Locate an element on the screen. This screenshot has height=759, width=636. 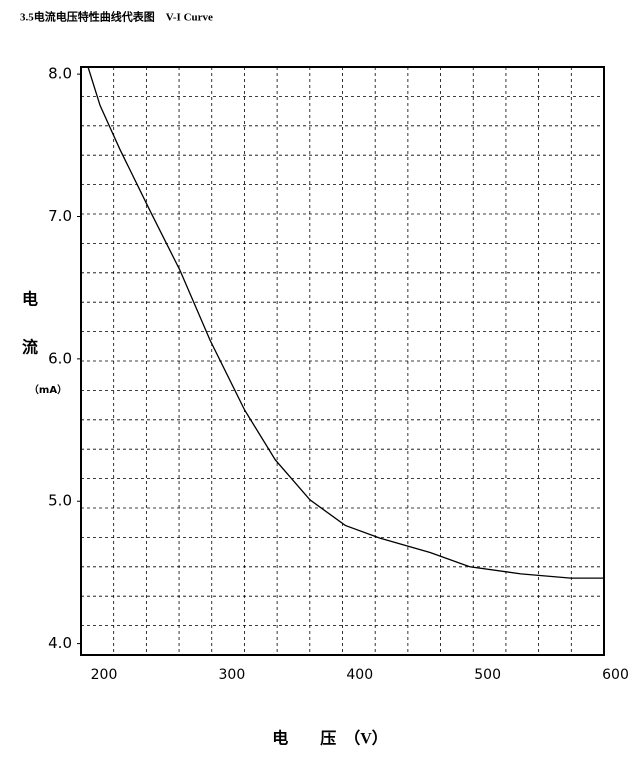
y-tick-label: 6.0 is located at coordinates (60, 358).